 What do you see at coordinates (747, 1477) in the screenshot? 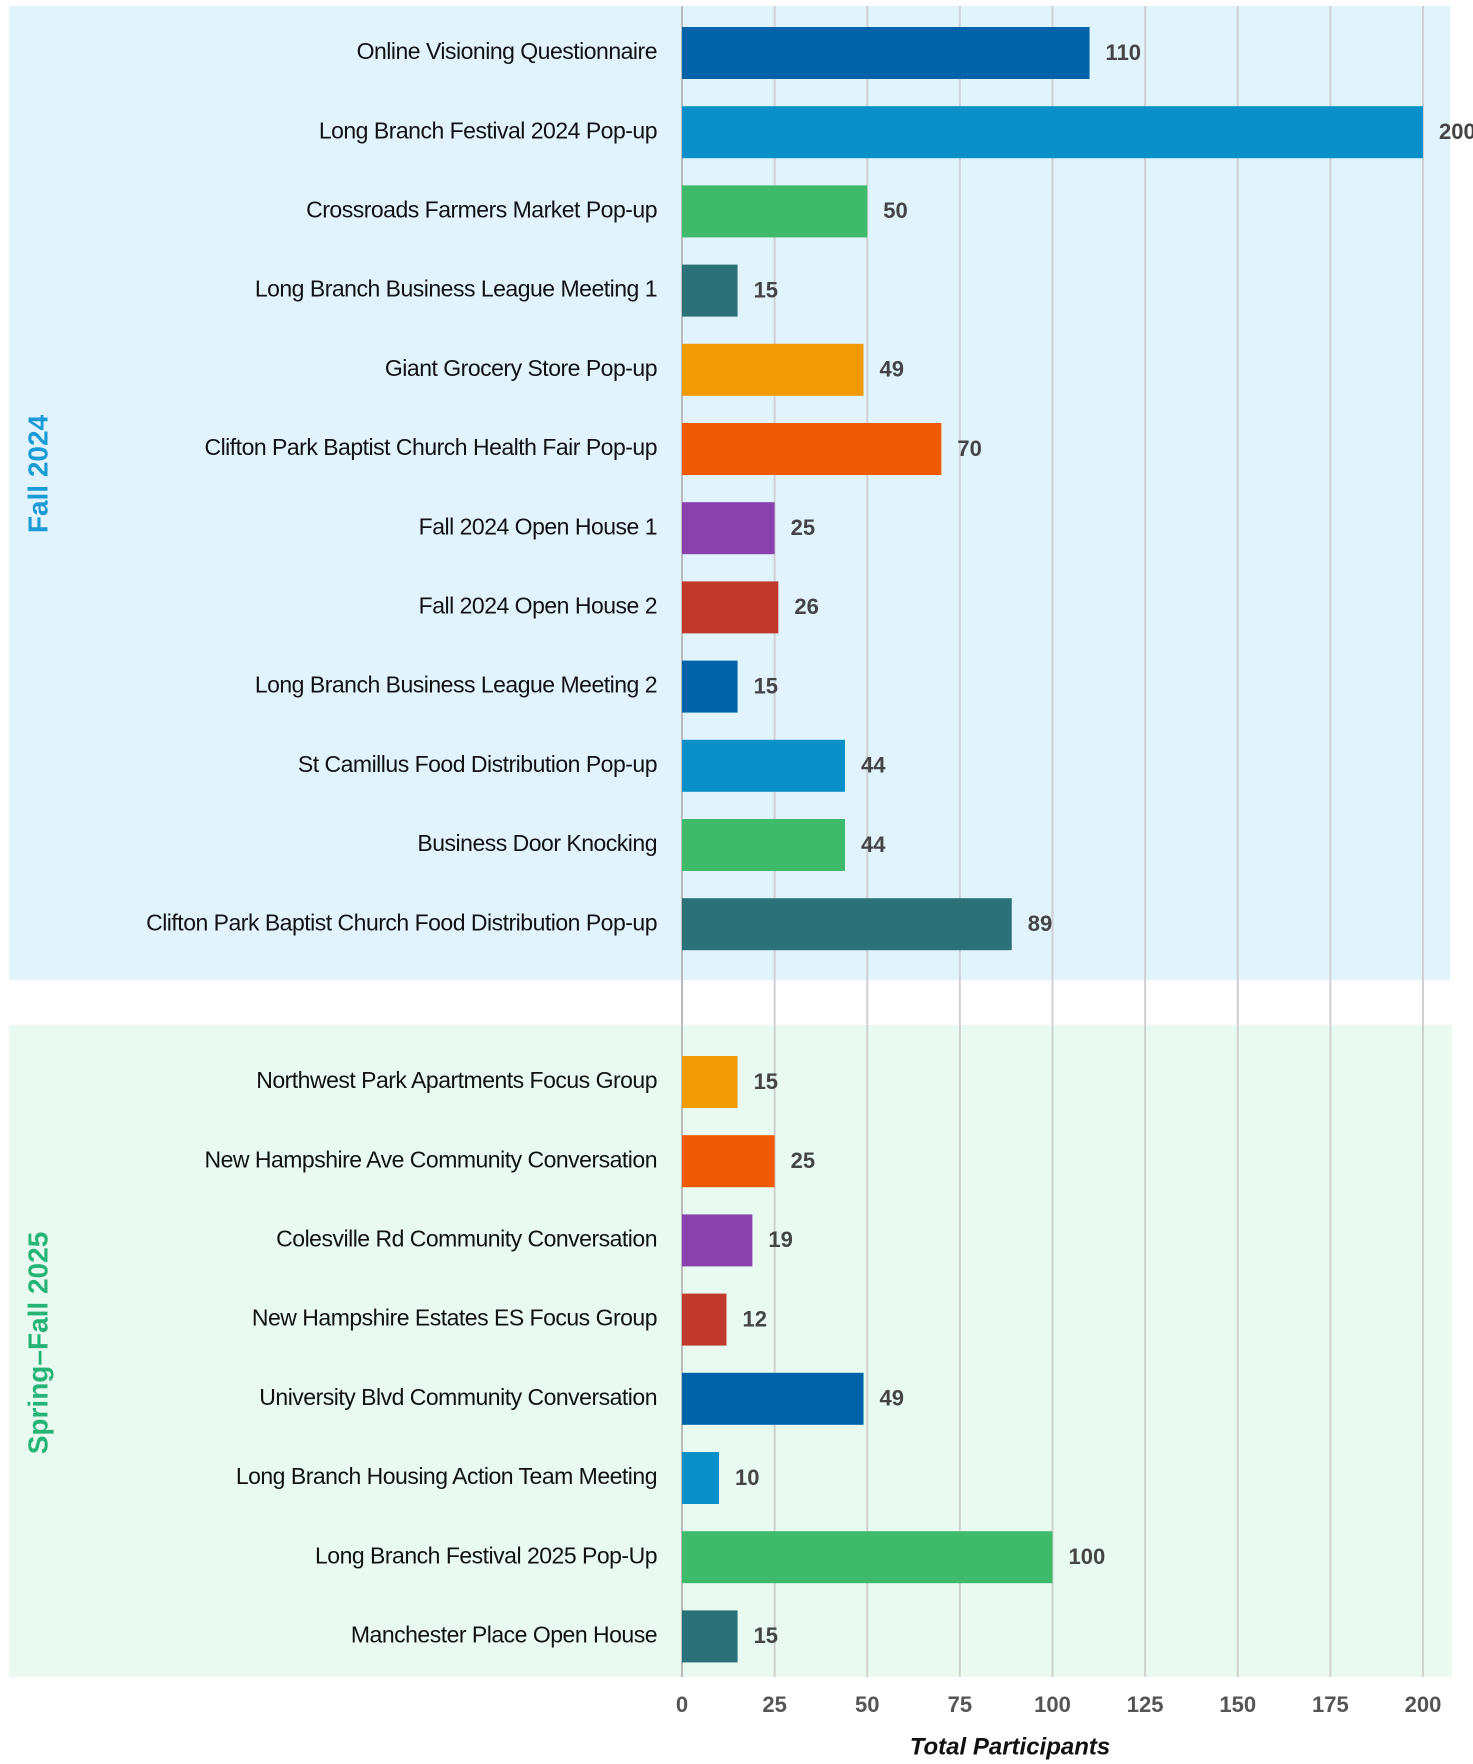
I see `value-label: 10` at bounding box center [747, 1477].